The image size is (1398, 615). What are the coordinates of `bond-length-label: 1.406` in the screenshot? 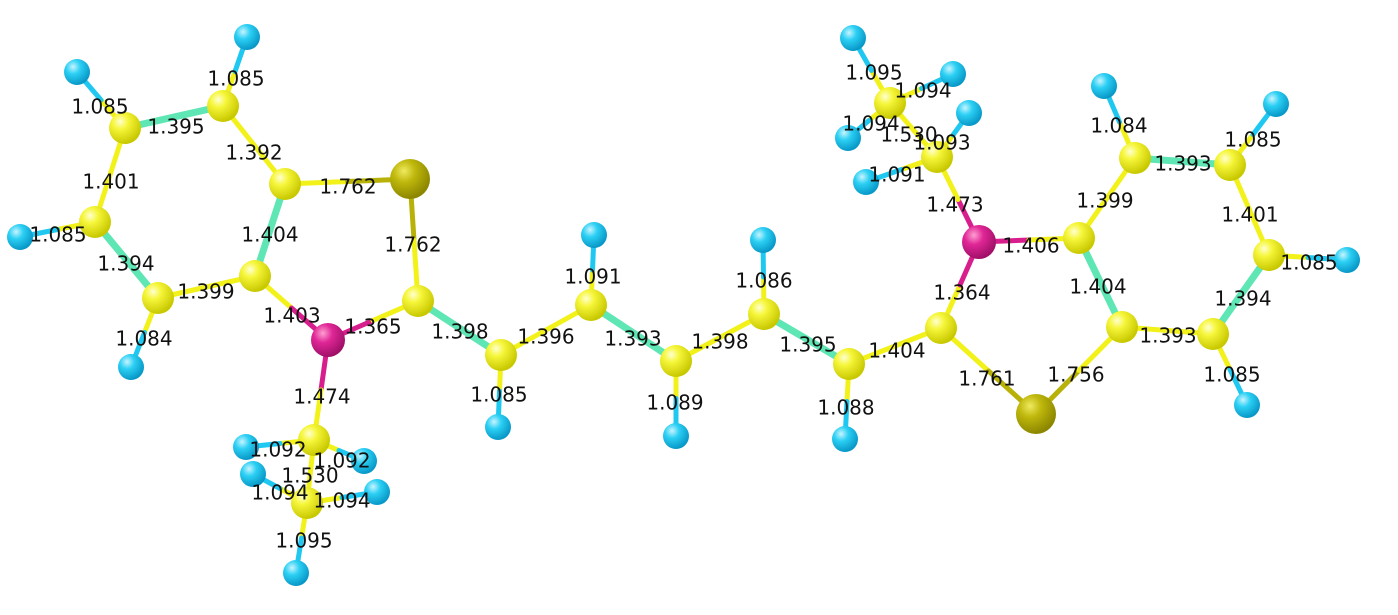 It's located at (1030, 246).